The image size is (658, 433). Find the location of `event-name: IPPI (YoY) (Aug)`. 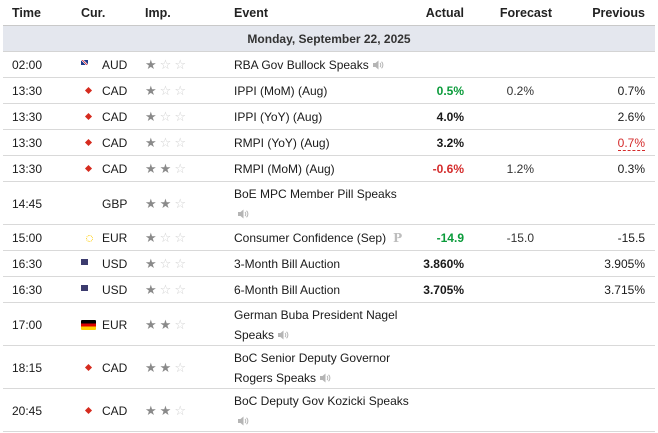

event-name: IPPI (YoY) (Aug) is located at coordinates (278, 117).